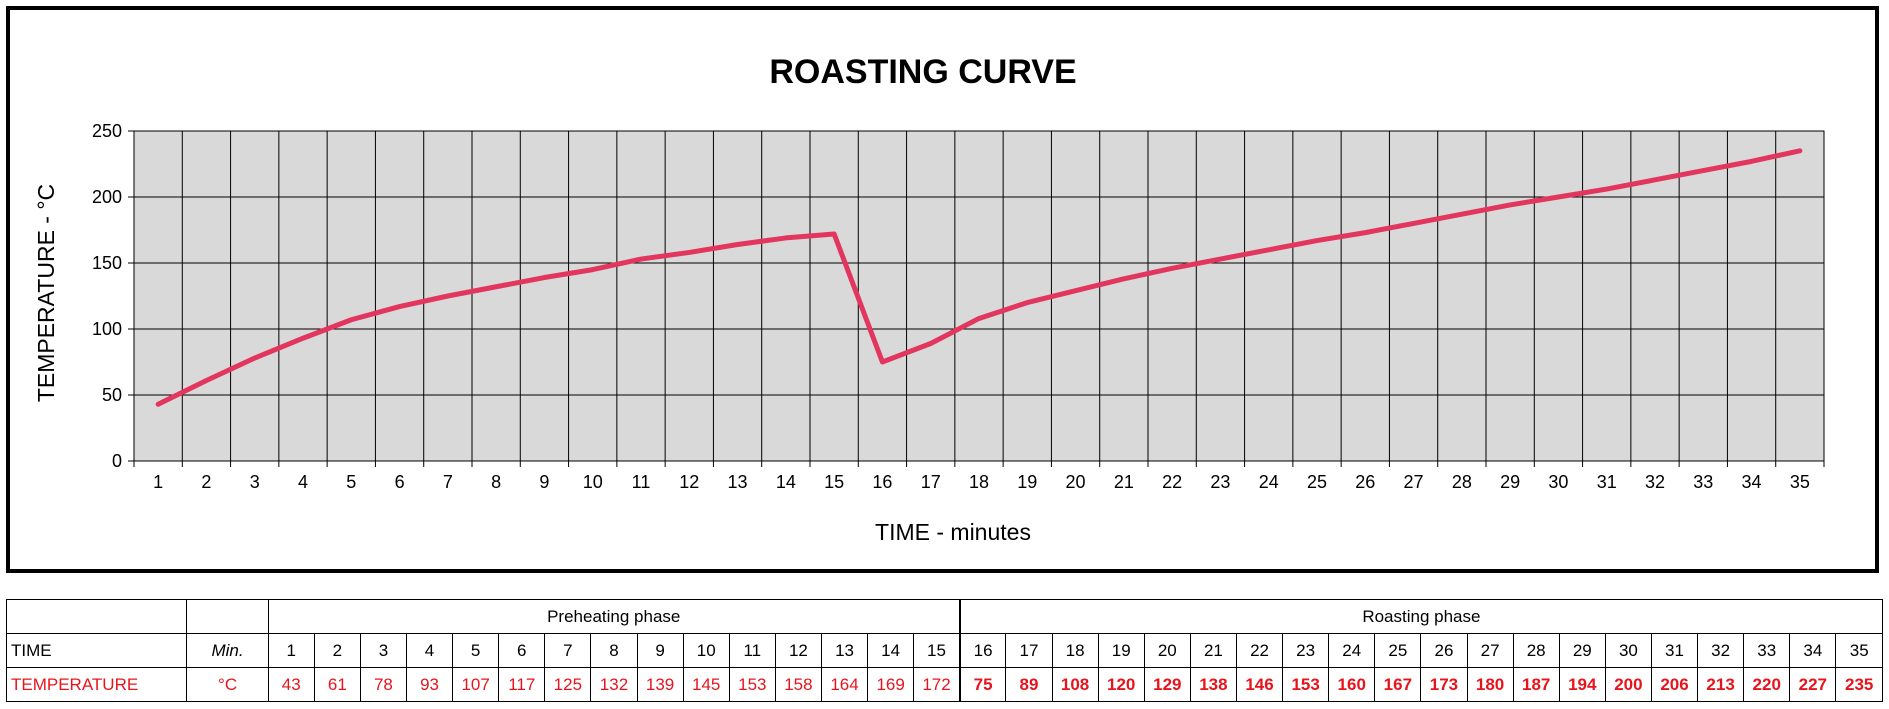 The height and width of the screenshot is (709, 1889). What do you see at coordinates (1269, 482) in the screenshot?
I see `x-tick-label: 24` at bounding box center [1269, 482].